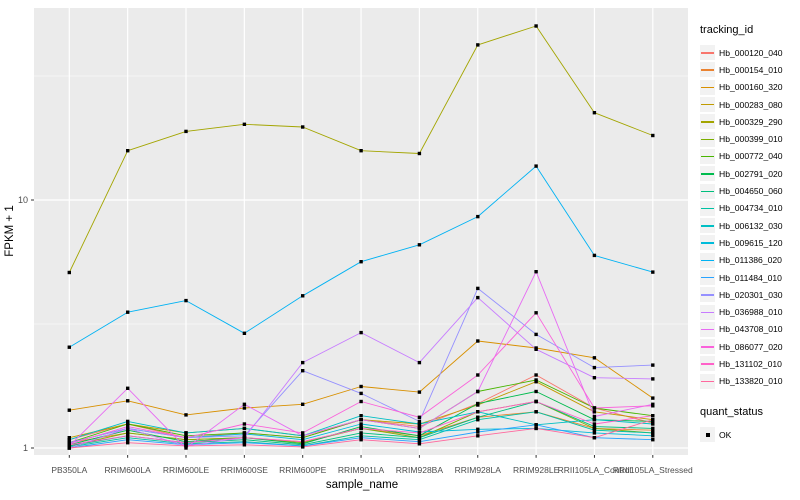 The height and width of the screenshot is (500, 800). I want to click on legend-item-label: Hb_009615_120, so click(751, 242).